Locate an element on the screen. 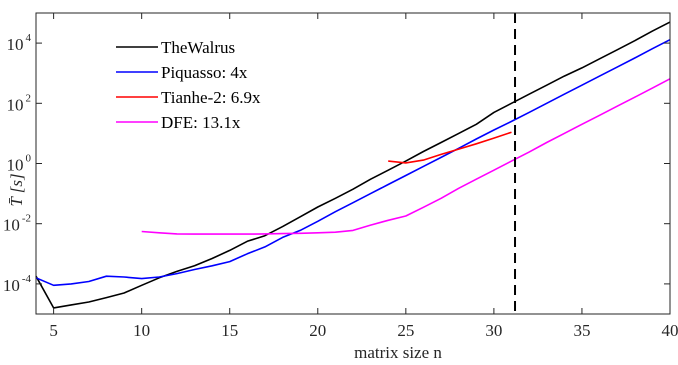  x-axis-label-text: matrix size n is located at coordinates (398, 352).